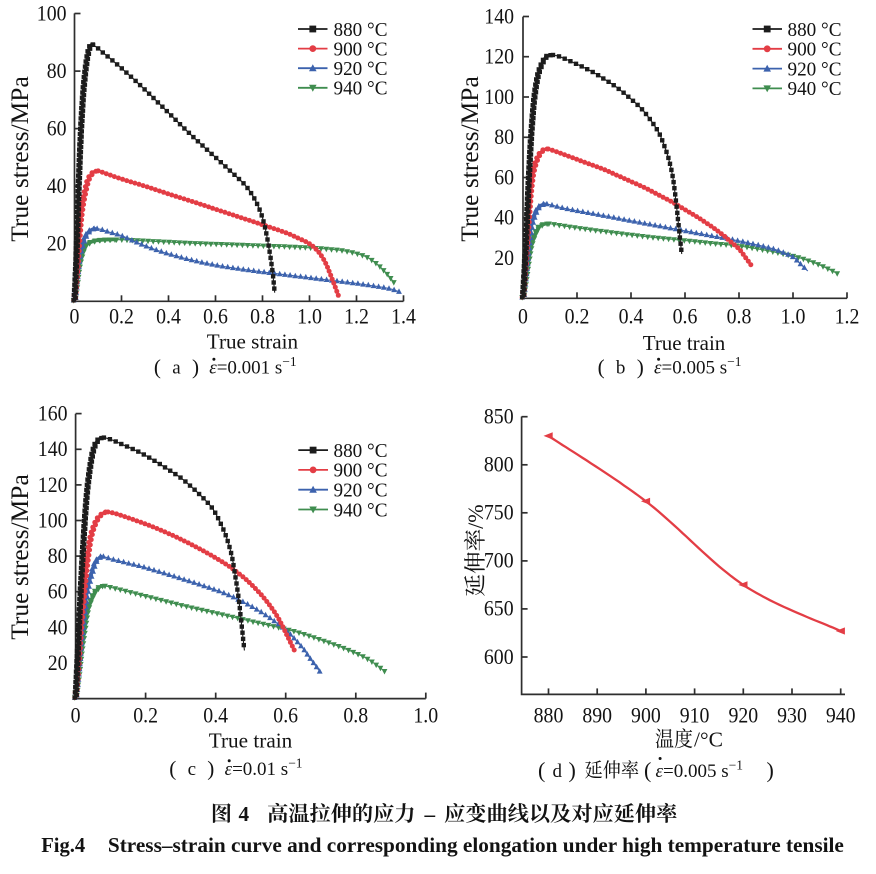 The image size is (876, 874). Describe the element at coordinates (708, 740) in the screenshot. I see `svg-text: /°C` at that location.